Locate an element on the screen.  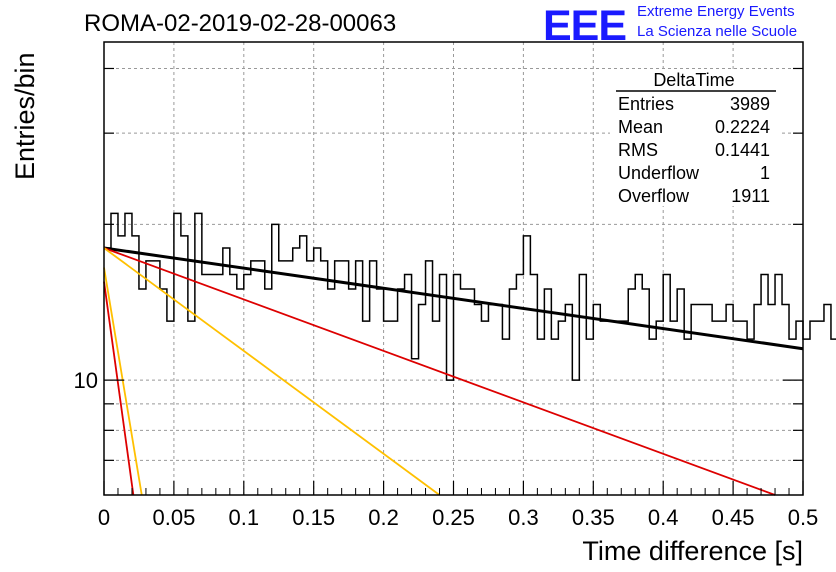
stats-underflow-label: Underflow is located at coordinates (659, 173).